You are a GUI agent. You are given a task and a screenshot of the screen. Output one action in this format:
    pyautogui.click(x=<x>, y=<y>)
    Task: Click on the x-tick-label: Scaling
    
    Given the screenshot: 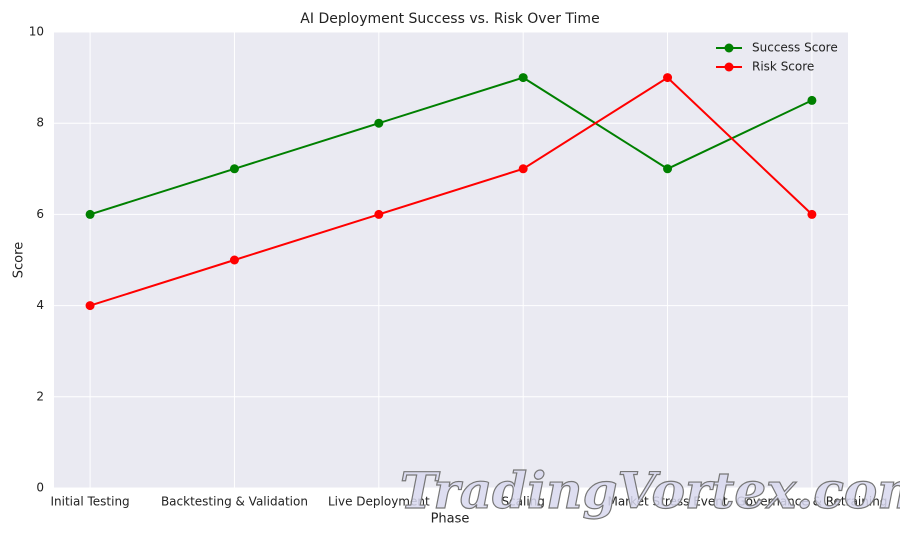 What is the action you would take?
    pyautogui.click(x=522, y=502)
    